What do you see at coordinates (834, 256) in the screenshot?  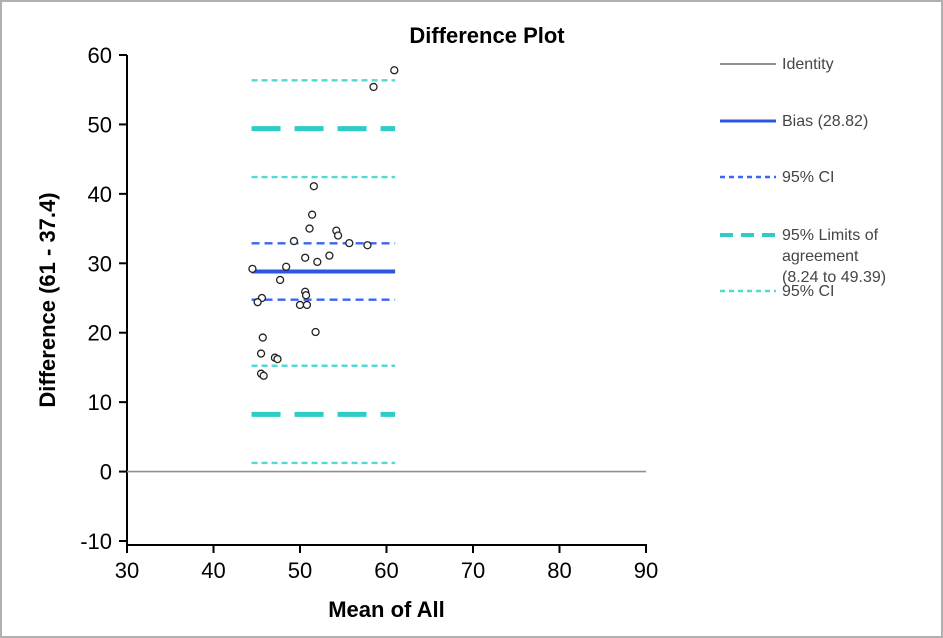 I see `legend-item-label: 95% Limits of agreement (8.24 to 49.39)` at bounding box center [834, 256].